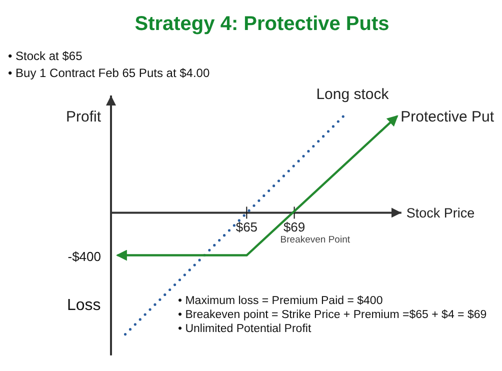 The width and height of the screenshot is (502, 371). I want to click on chart-title: Strategy 4: Protective Puts, so click(262, 24).